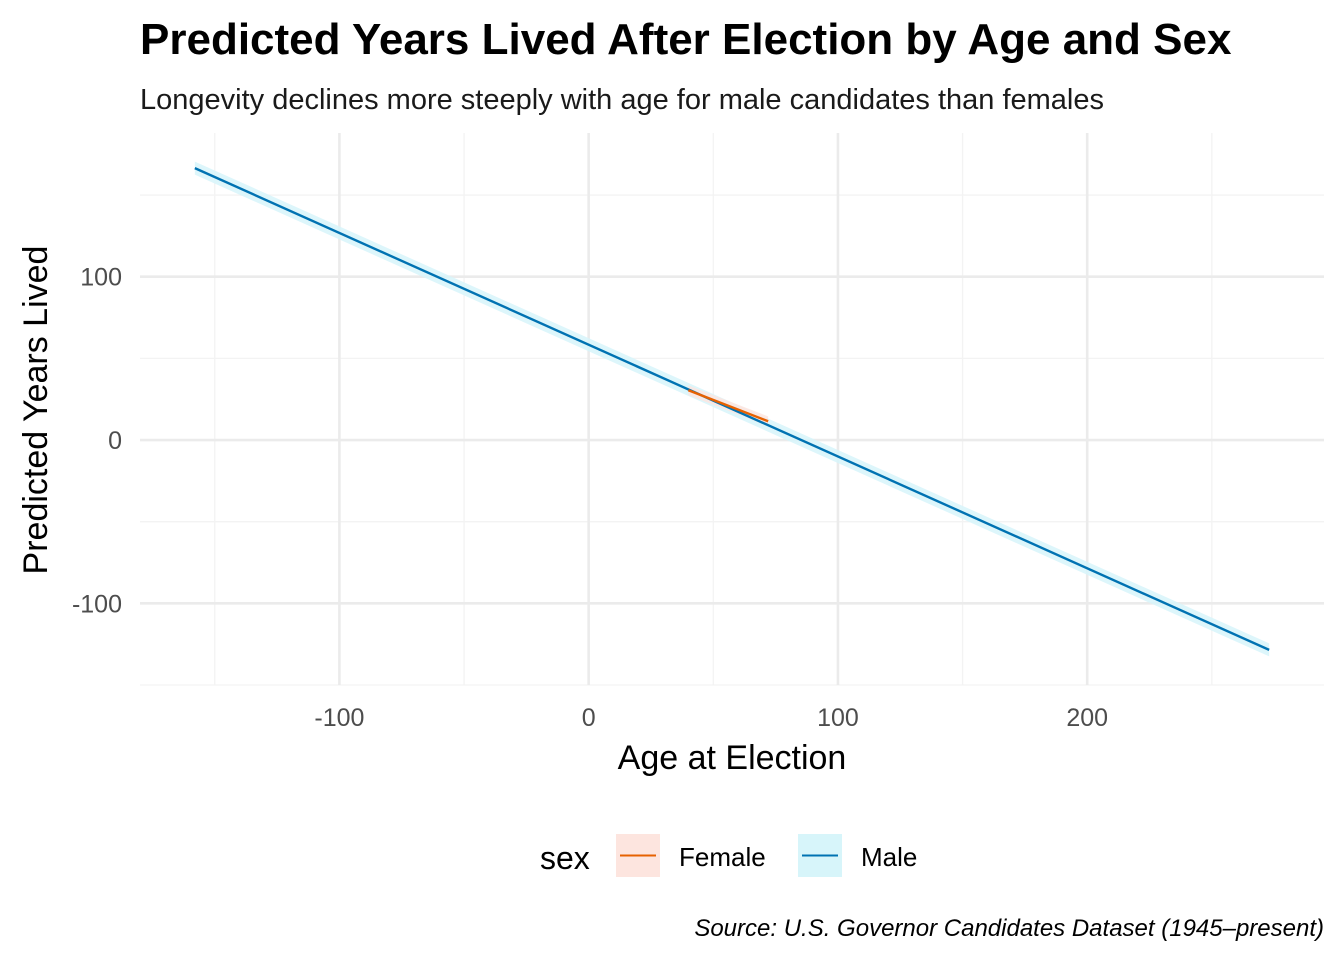  I want to click on legend-label-male: Male, so click(889, 857).